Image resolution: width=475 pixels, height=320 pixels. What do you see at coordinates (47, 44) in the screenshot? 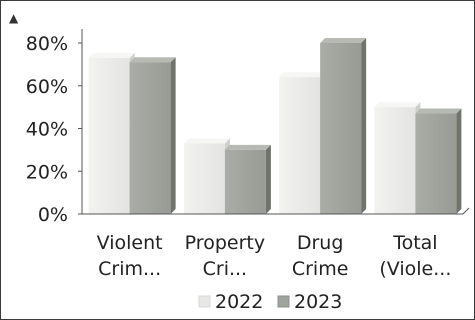
I see `y-tick-label: 80%` at bounding box center [47, 44].